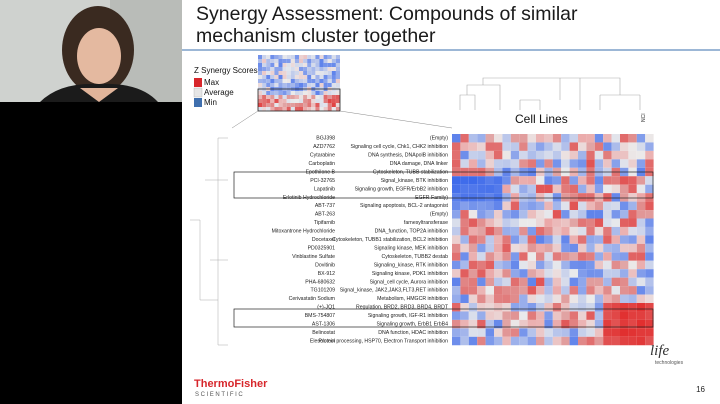 The width and height of the screenshot is (720, 404). Describe the element at coordinates (299, 100) in the screenshot. I see `zoom-box` at that location.